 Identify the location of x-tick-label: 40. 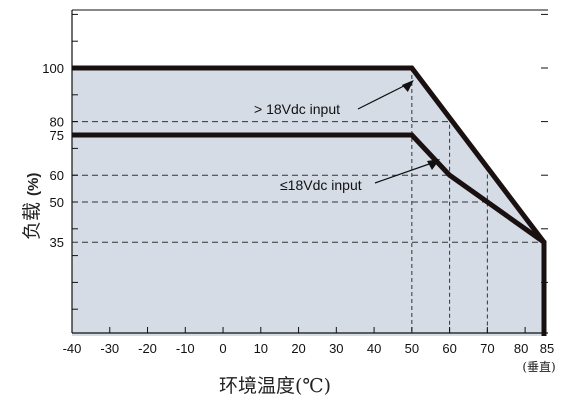
(374, 348).